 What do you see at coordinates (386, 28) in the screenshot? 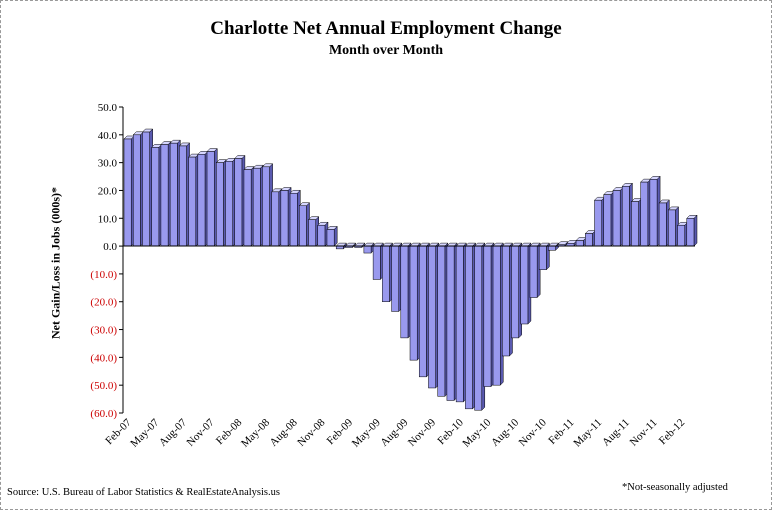
I see `chart-title: Charlotte Net Annual Employment Change` at bounding box center [386, 28].